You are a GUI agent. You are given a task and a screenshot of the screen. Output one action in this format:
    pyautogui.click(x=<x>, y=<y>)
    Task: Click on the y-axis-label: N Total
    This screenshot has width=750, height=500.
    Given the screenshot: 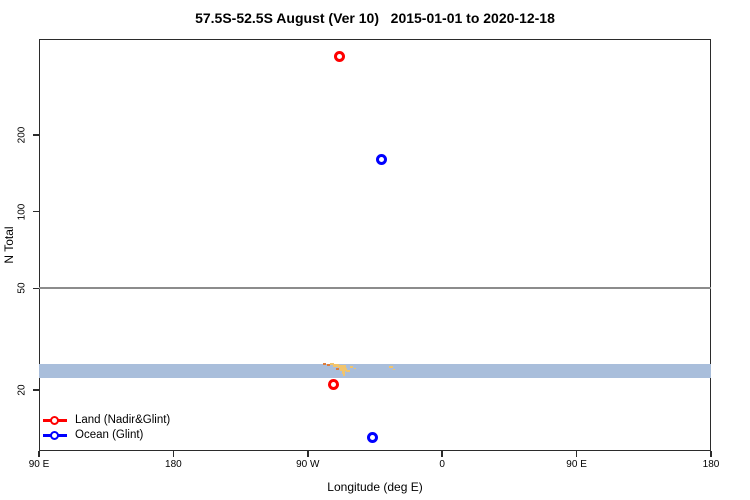 What is the action you would take?
    pyautogui.click(x=9, y=245)
    